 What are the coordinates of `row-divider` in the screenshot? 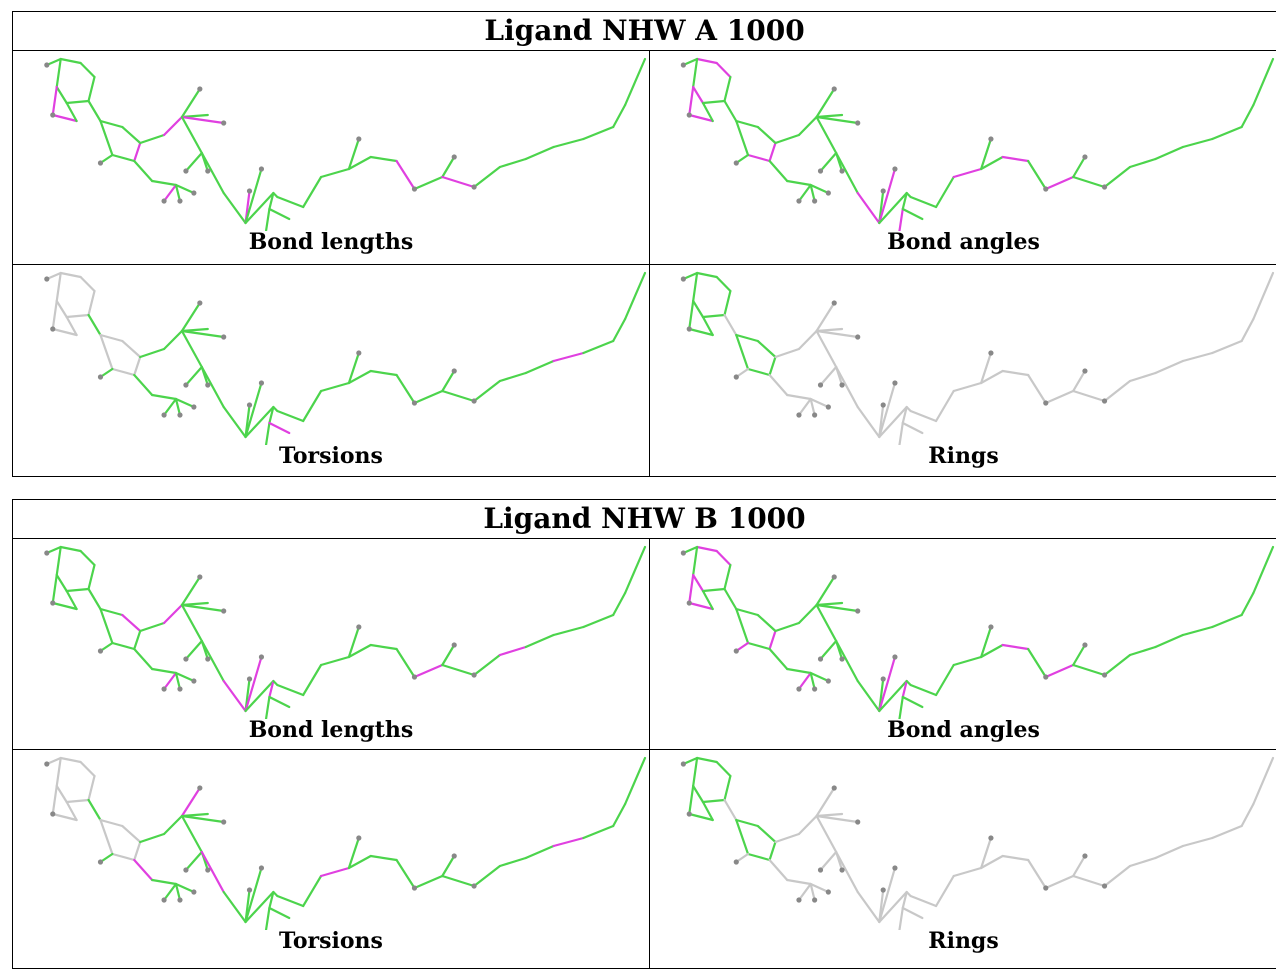 It's located at (644, 264).